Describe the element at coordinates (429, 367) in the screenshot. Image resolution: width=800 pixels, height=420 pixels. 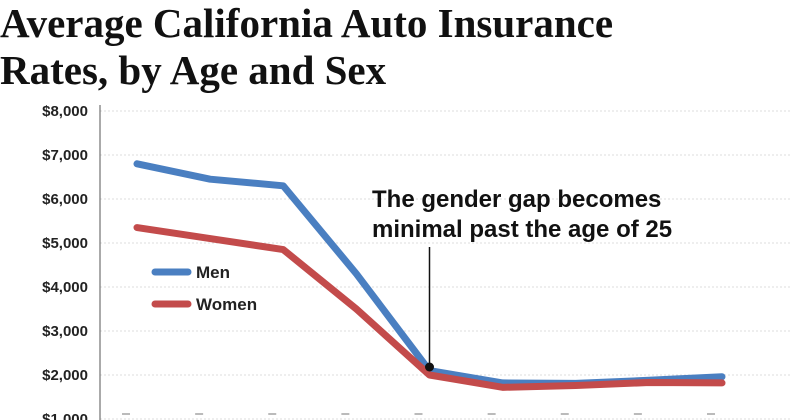
I see `annotation-dot` at that location.